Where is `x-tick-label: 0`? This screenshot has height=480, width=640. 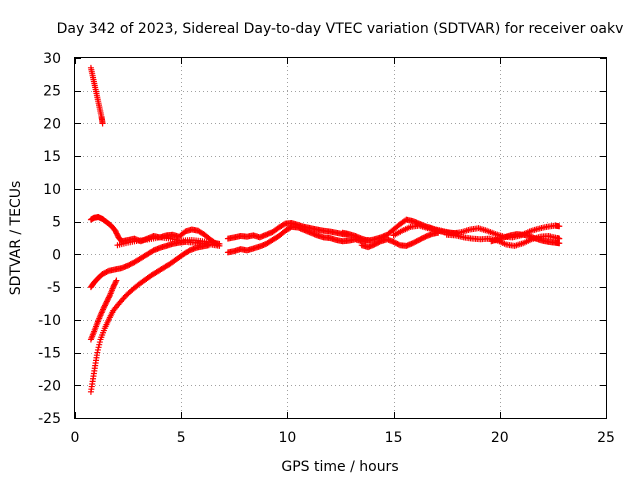 x-tick-label: 0 is located at coordinates (75, 438).